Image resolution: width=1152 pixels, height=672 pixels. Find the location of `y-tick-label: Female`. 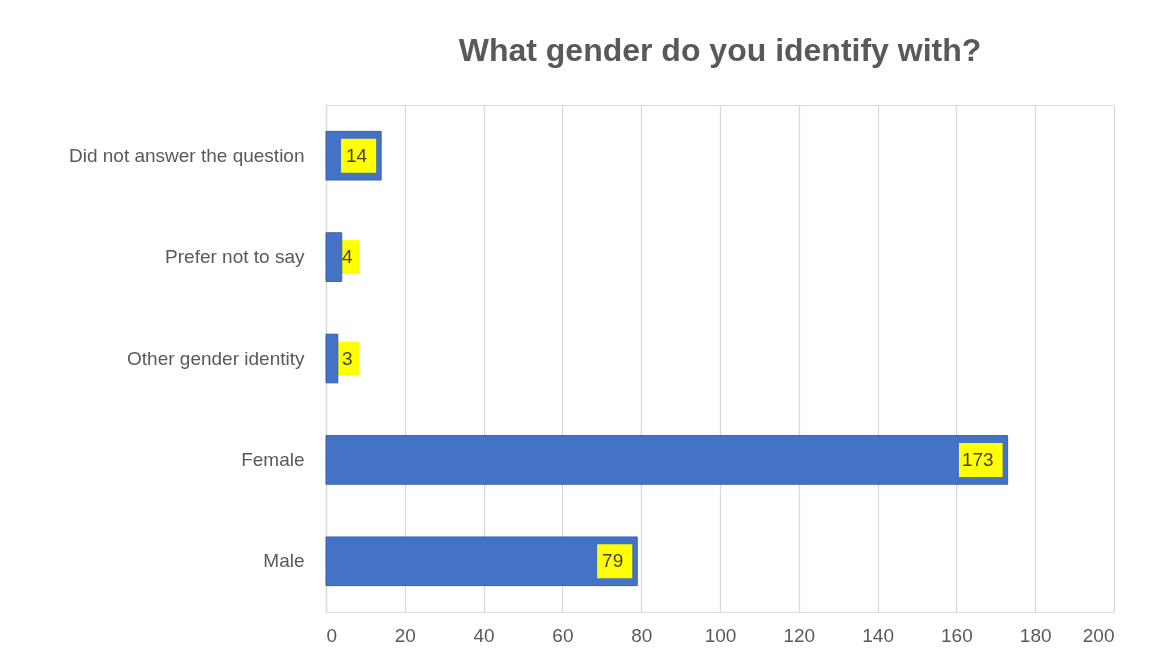

y-tick-label: Female is located at coordinates (273, 459).